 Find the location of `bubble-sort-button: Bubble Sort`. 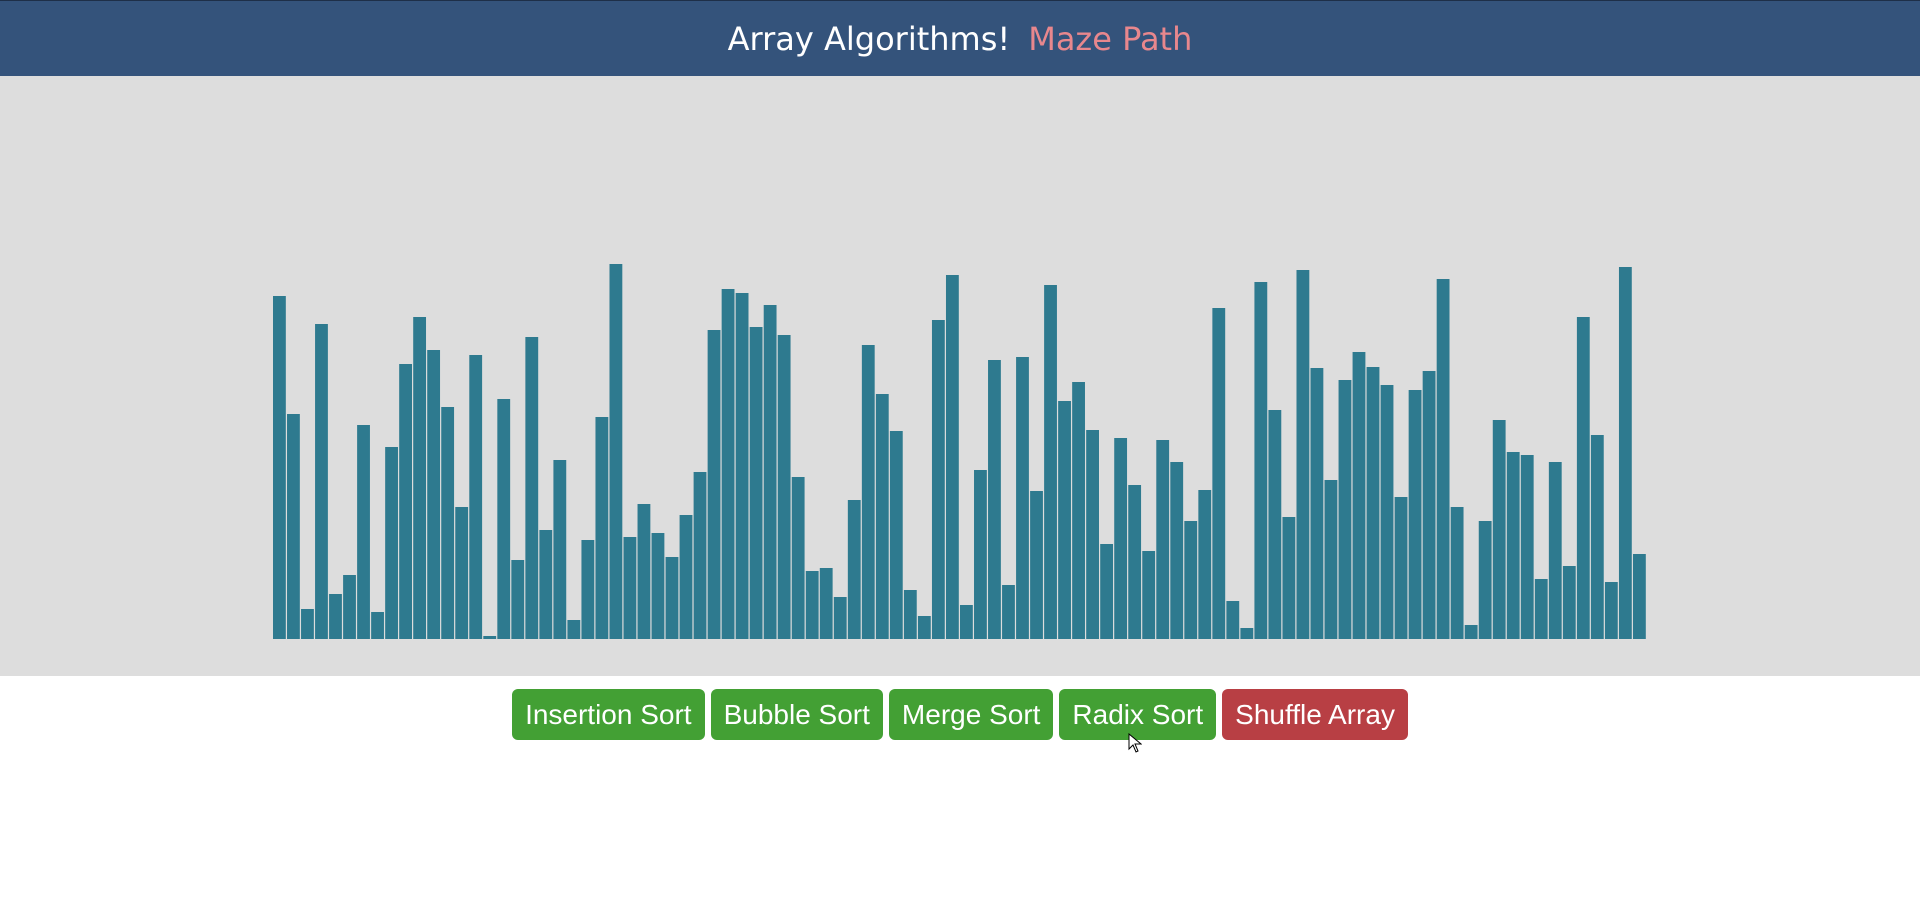

bubble-sort-button: Bubble Sort is located at coordinates (796, 714).